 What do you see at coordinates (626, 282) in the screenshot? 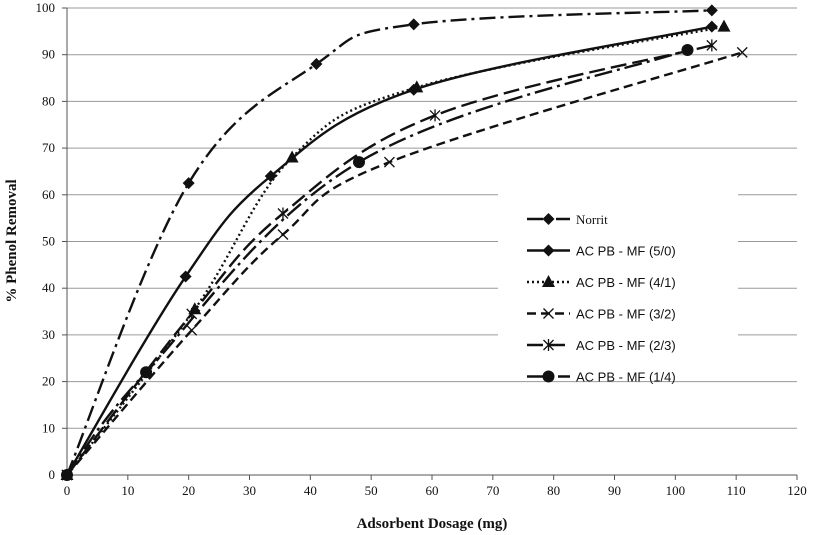
I see `legend-label-2: AC PB - MF (4/1)` at bounding box center [626, 282].